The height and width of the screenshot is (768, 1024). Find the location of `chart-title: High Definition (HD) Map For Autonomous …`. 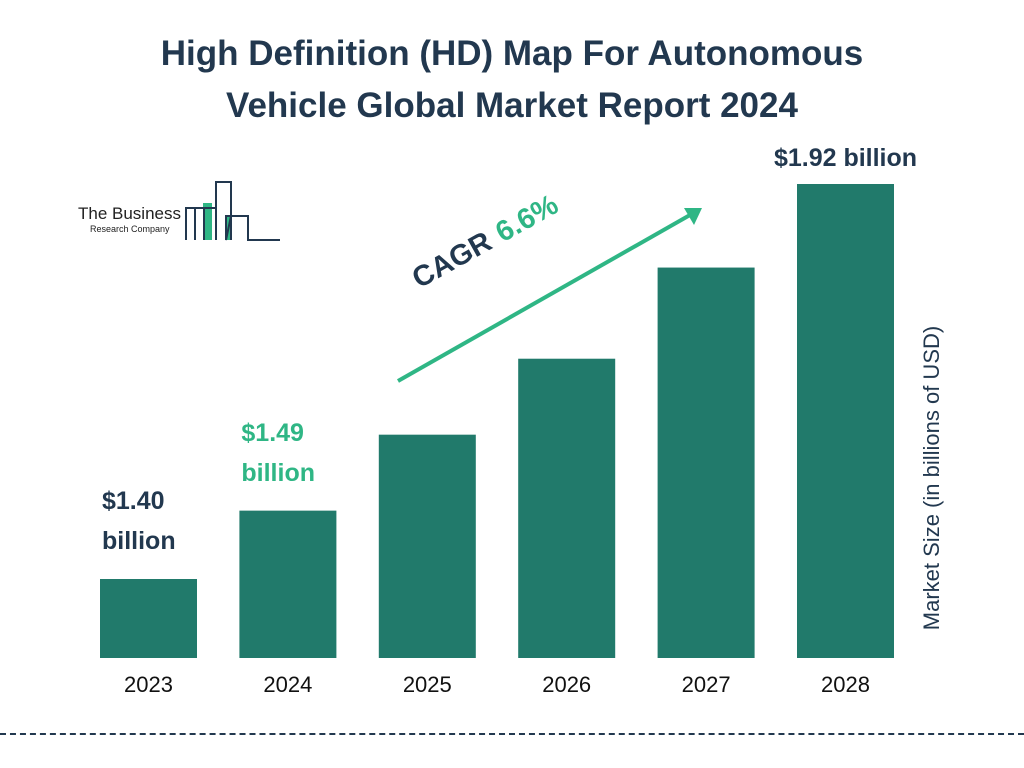

chart-title: High Definition (HD) Map For Autonomous … is located at coordinates (512, 79).